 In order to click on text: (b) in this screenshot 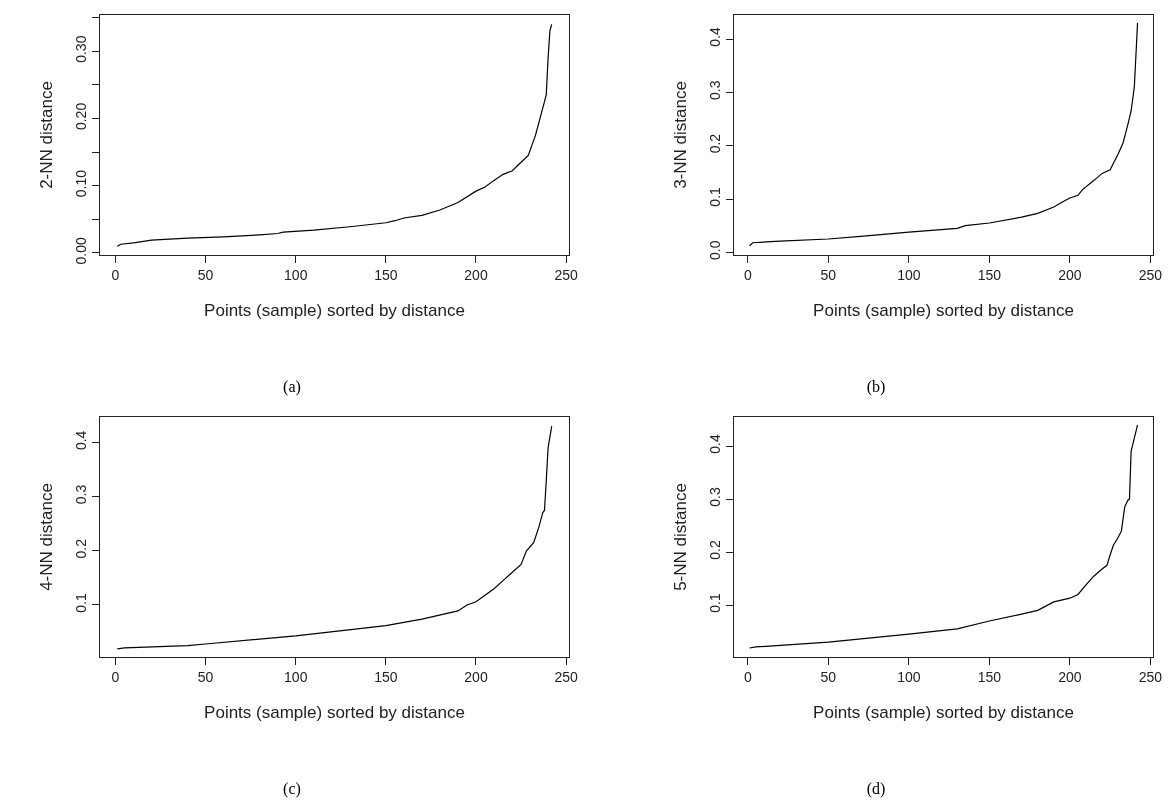, I will do `click(876, 387)`.